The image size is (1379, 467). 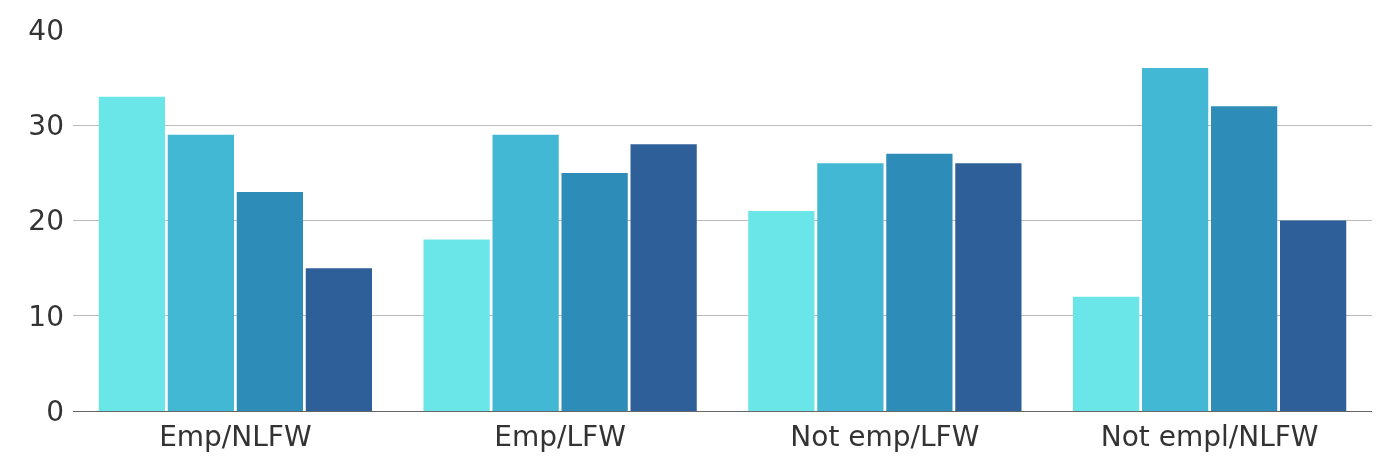 I want to click on x-tick-label: Emp/NLFW, so click(x=235, y=436).